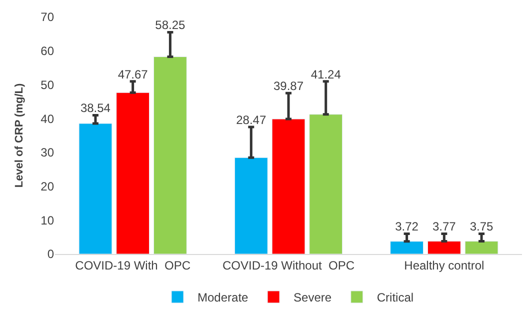  I want to click on y-axis-title: Level of CRP (mg/L), so click(19, 135).